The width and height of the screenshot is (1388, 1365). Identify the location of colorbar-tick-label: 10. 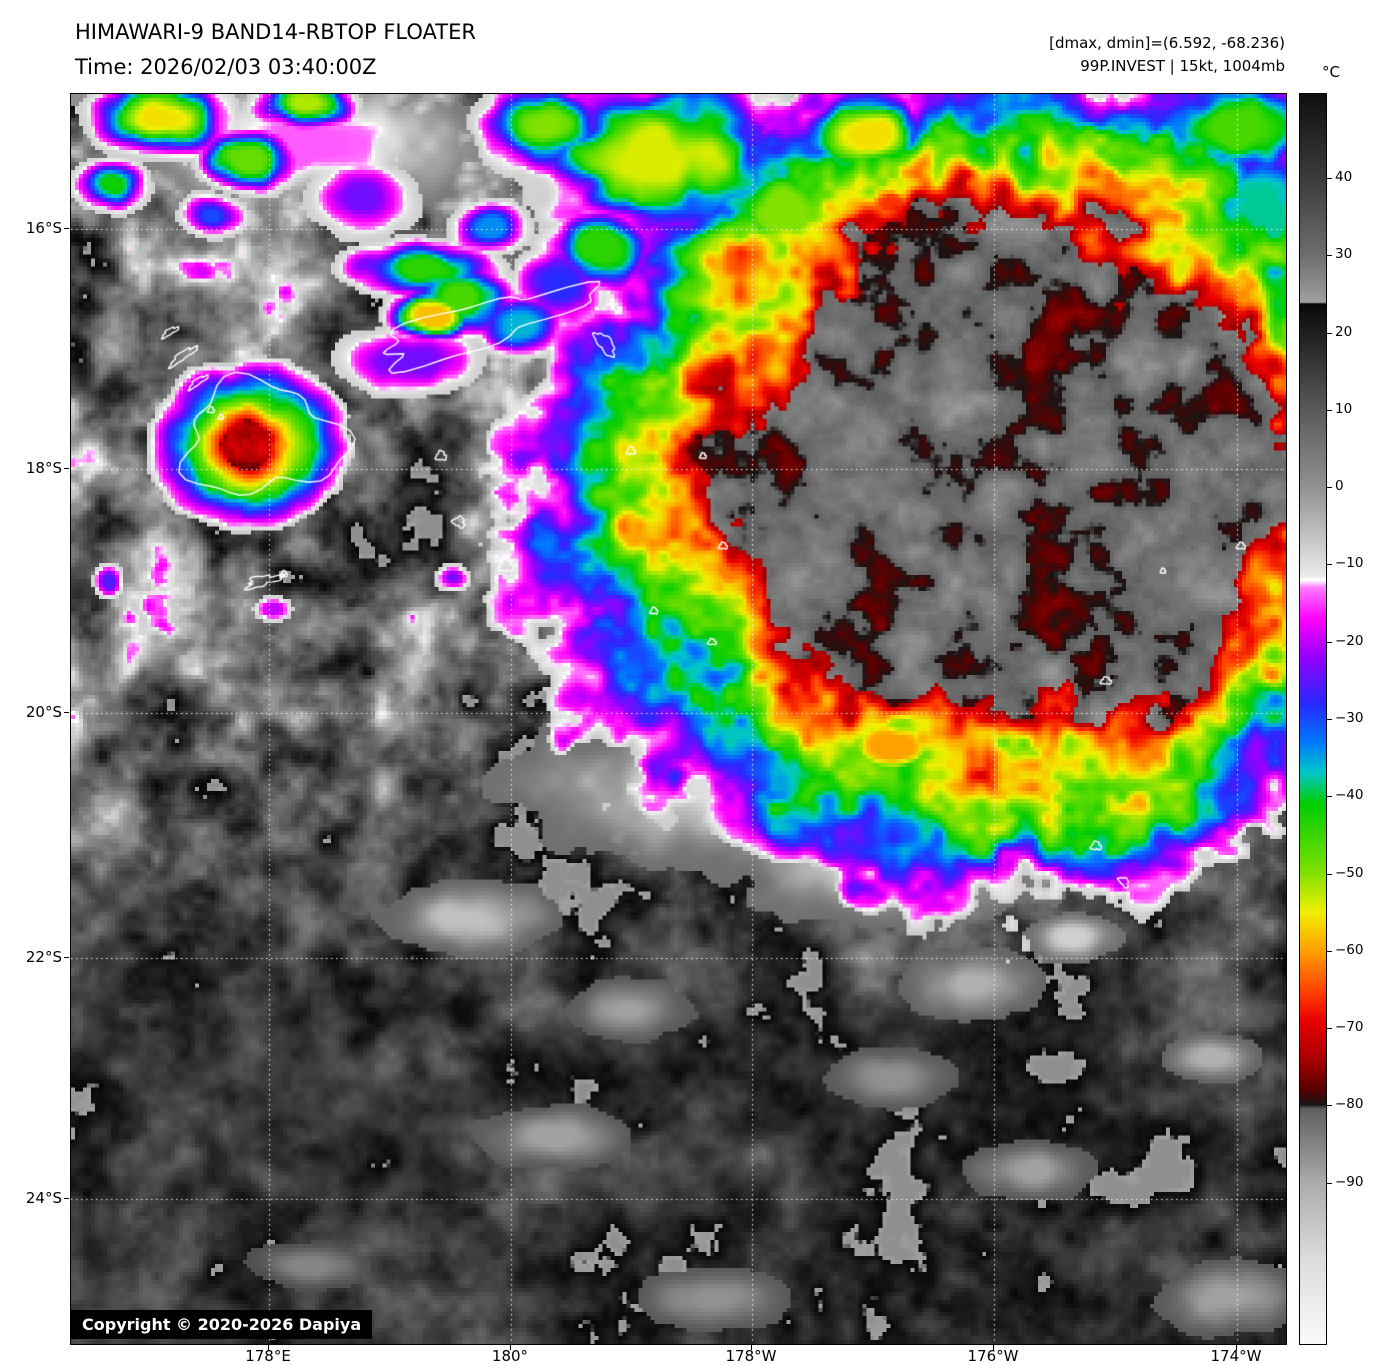
(1344, 408).